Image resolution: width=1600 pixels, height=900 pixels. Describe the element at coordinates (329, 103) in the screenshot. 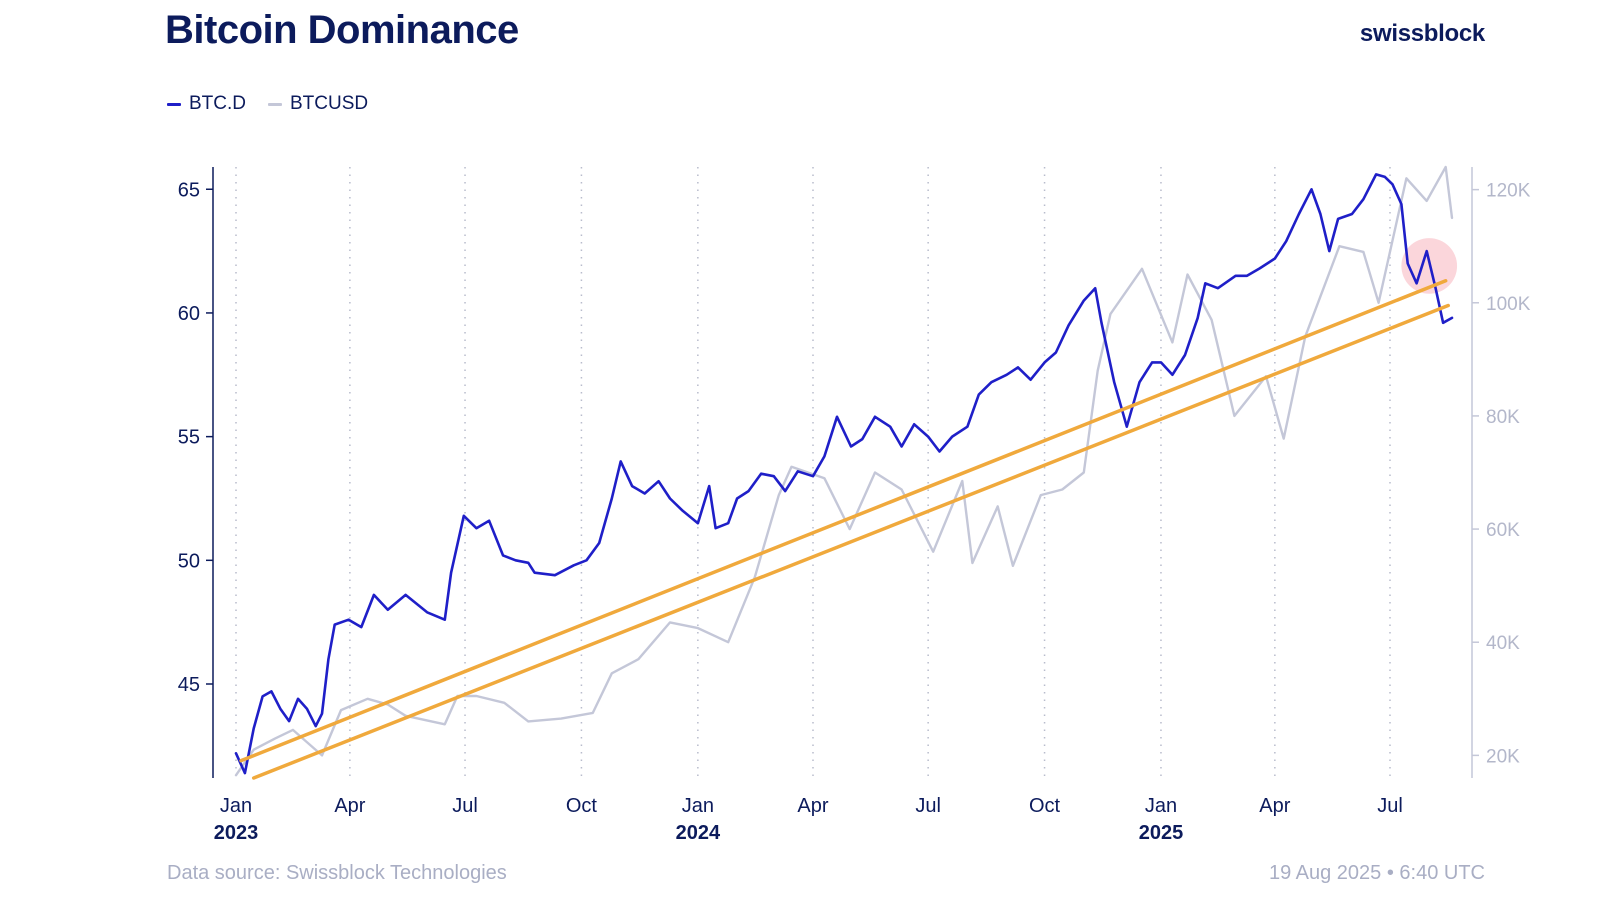

I see `legend-label-btcusd: BTCUSD` at that location.